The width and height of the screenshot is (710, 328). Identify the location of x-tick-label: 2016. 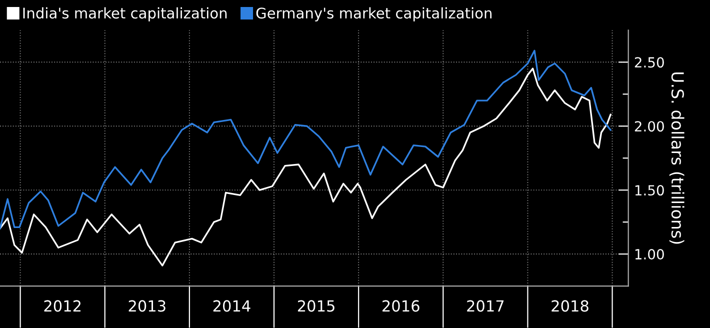
(401, 306).